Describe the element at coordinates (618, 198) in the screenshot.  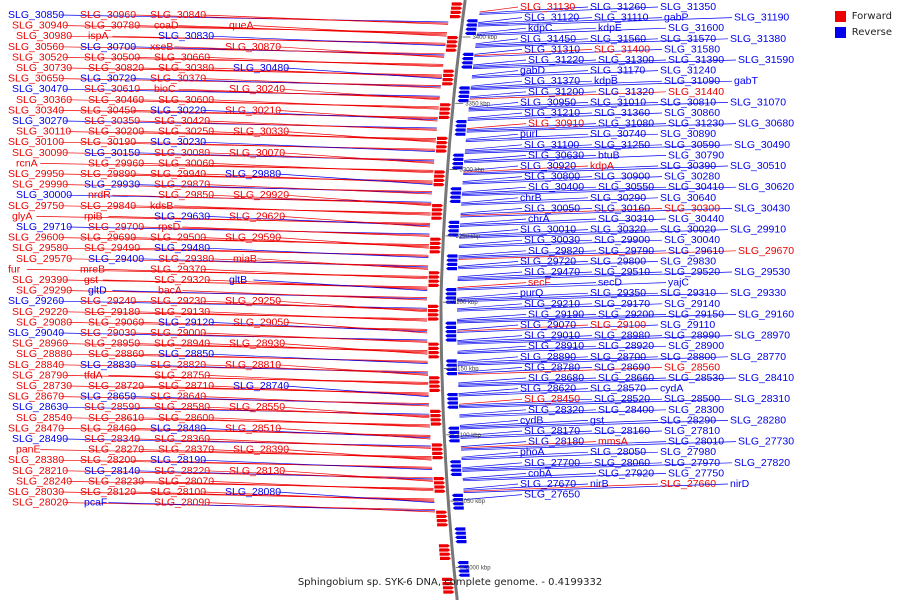
I see `right-gene-label: SLG_30290` at that location.